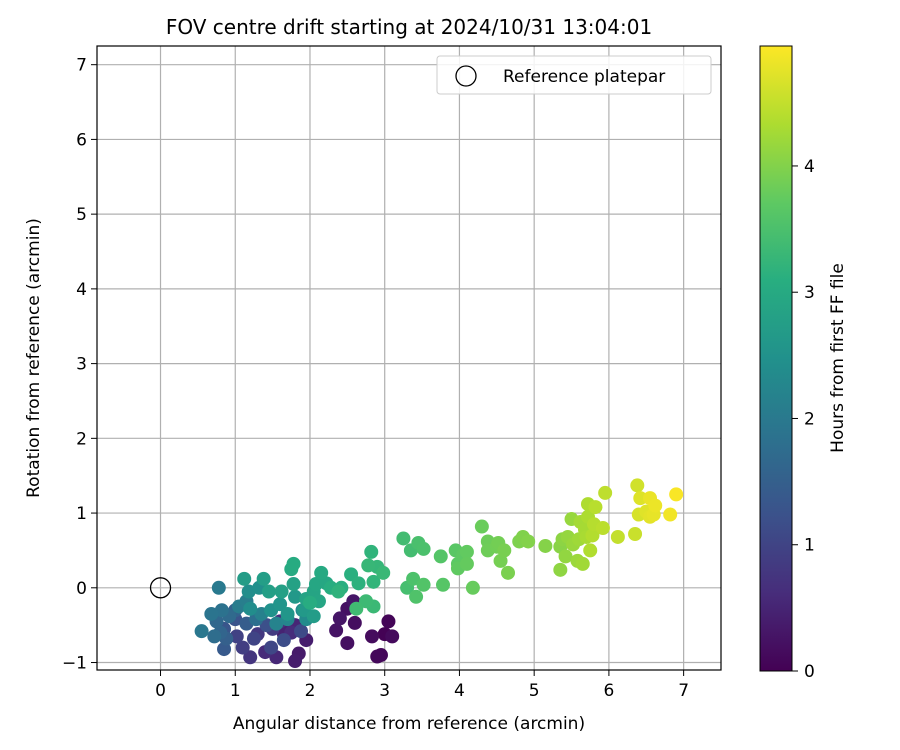 This screenshot has height=750, width=900. I want to click on colorbar-tick-label: 0, so click(809, 672).